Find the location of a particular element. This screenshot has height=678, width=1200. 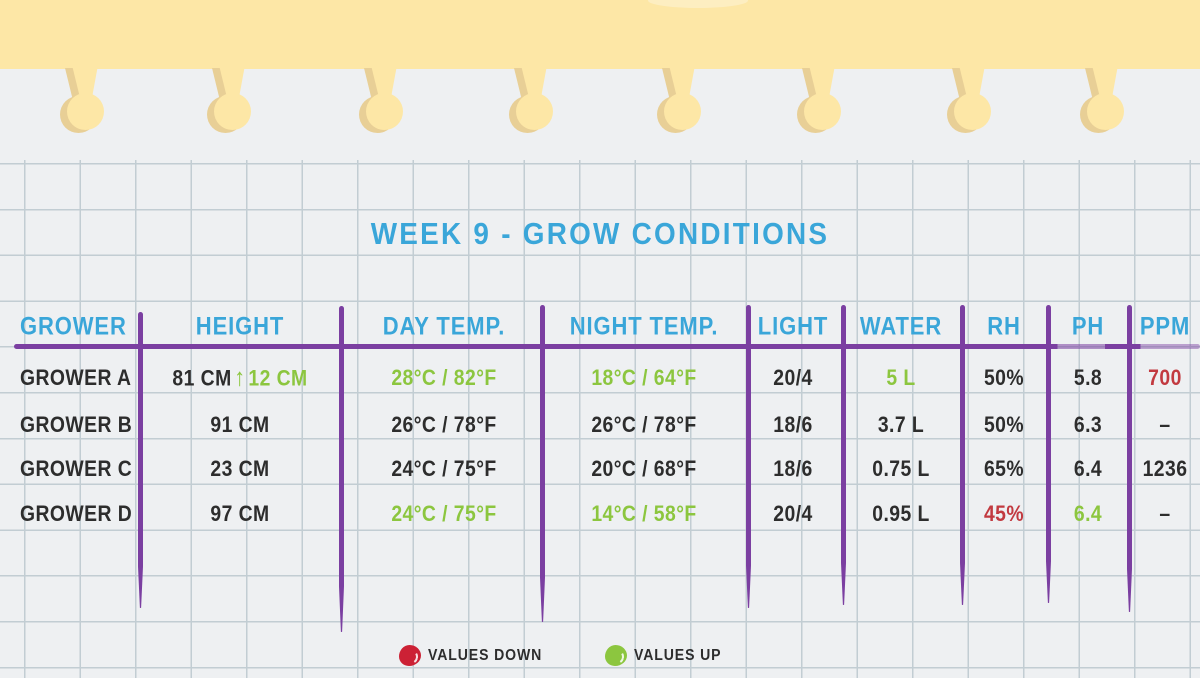

page-title: WEEK 9 - GROW CONDITIONS is located at coordinates (600, 233).